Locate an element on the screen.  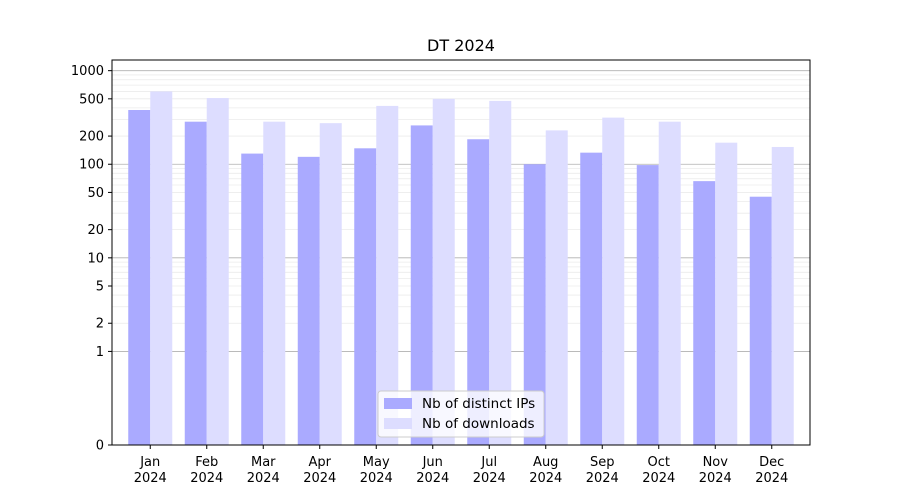
legend: Nb of distinct IPs Nb of downloads is located at coordinates (461, 414).